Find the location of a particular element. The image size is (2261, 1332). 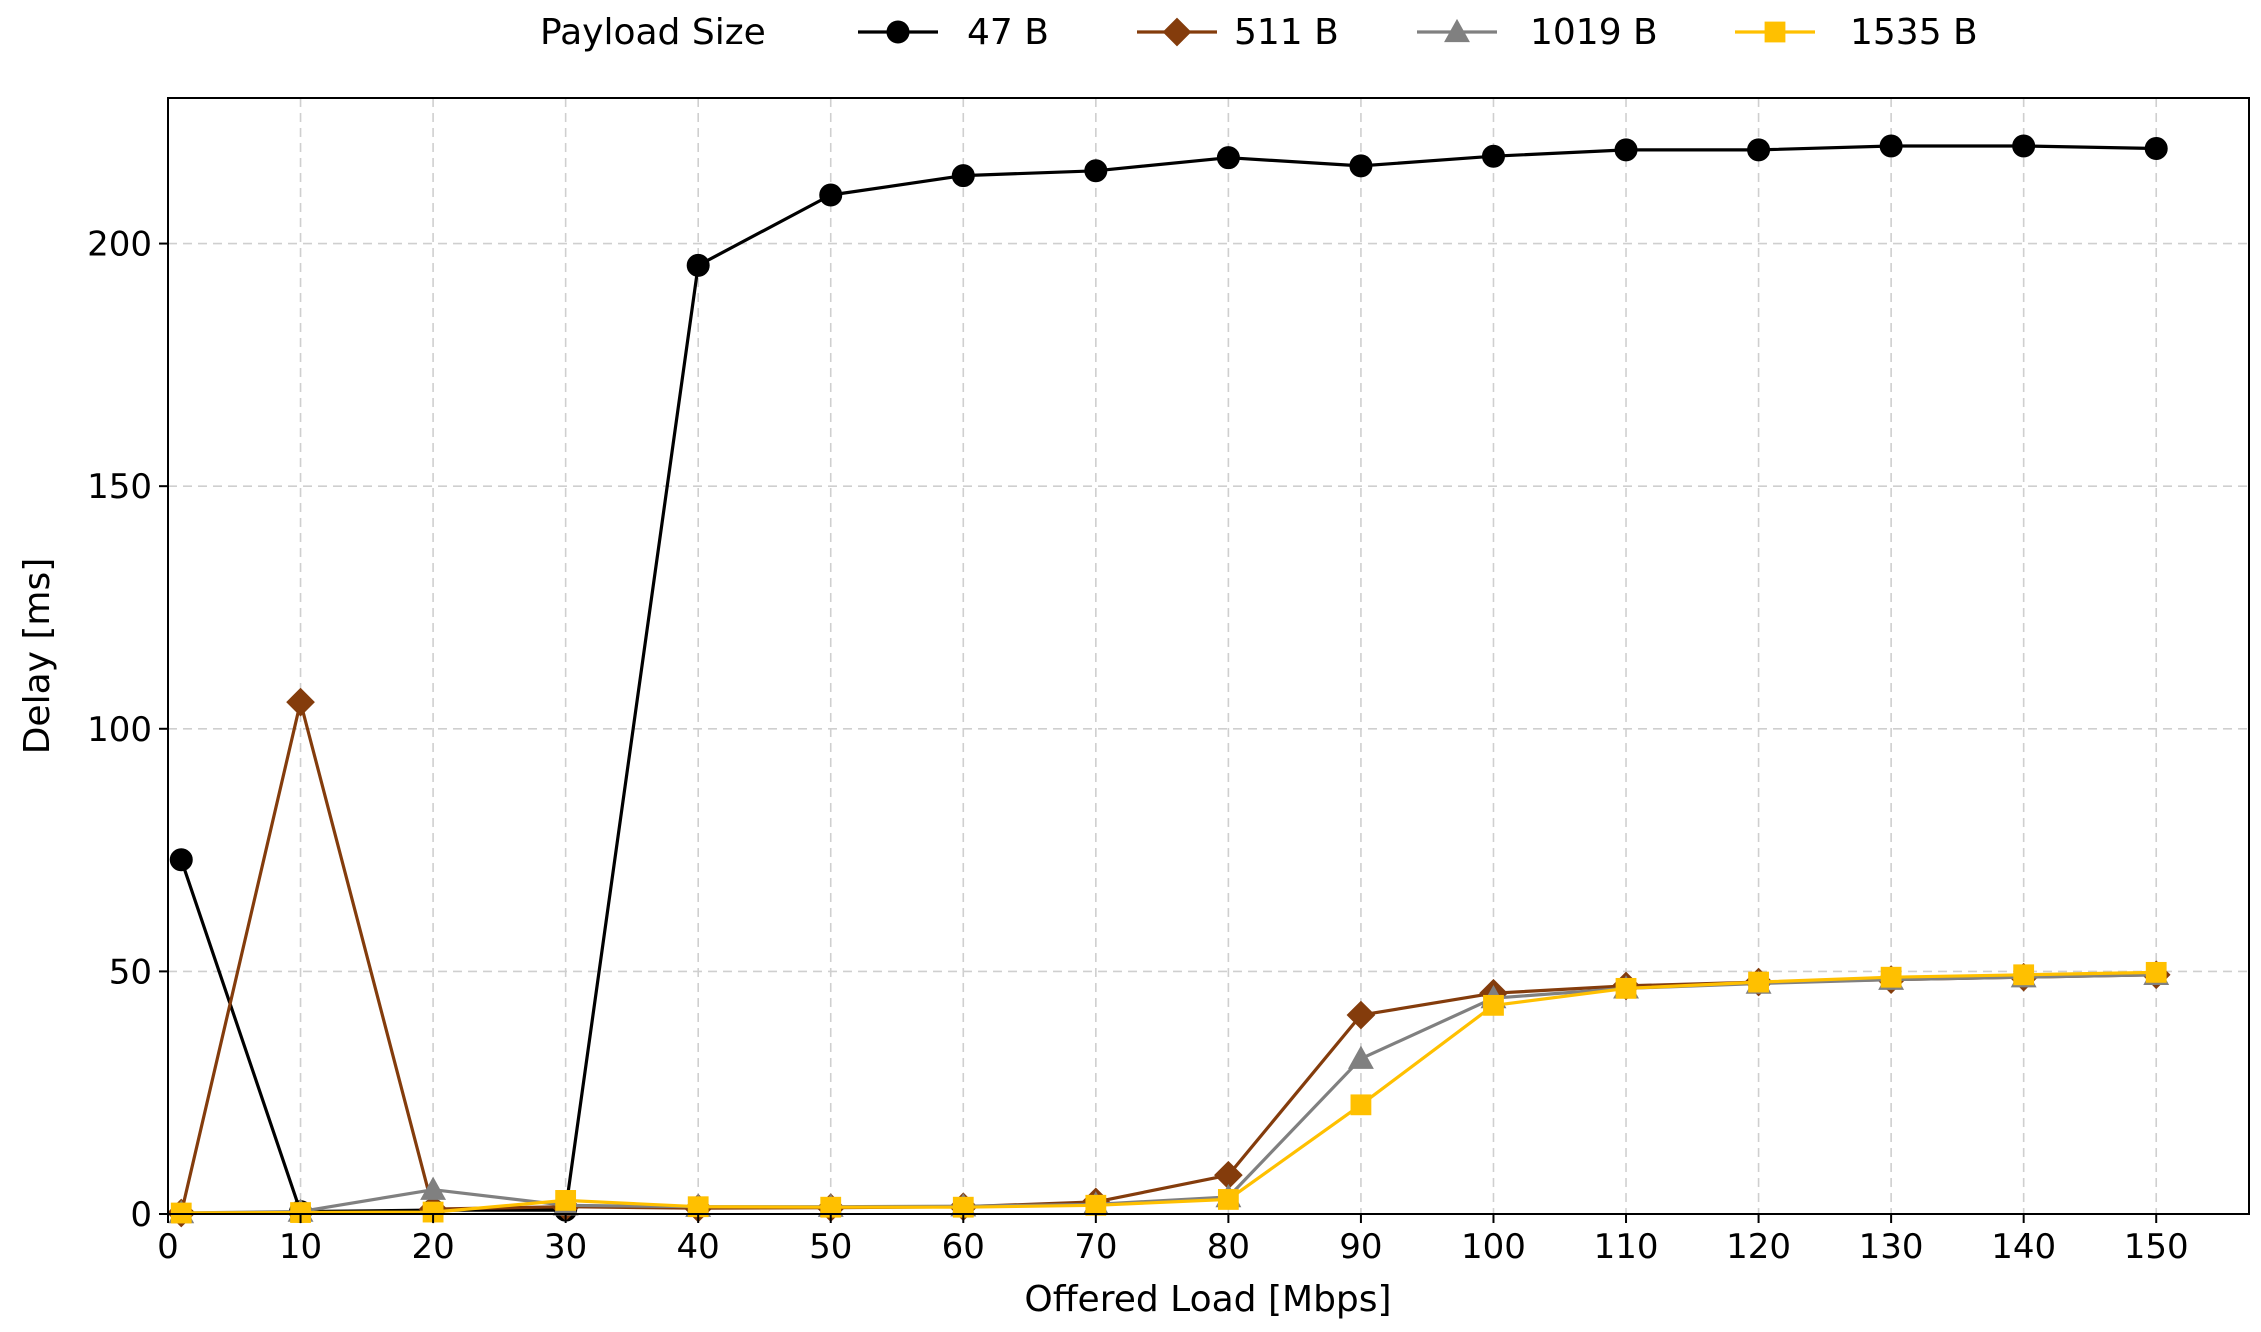

legend-label: 47 B is located at coordinates (1008, 32).